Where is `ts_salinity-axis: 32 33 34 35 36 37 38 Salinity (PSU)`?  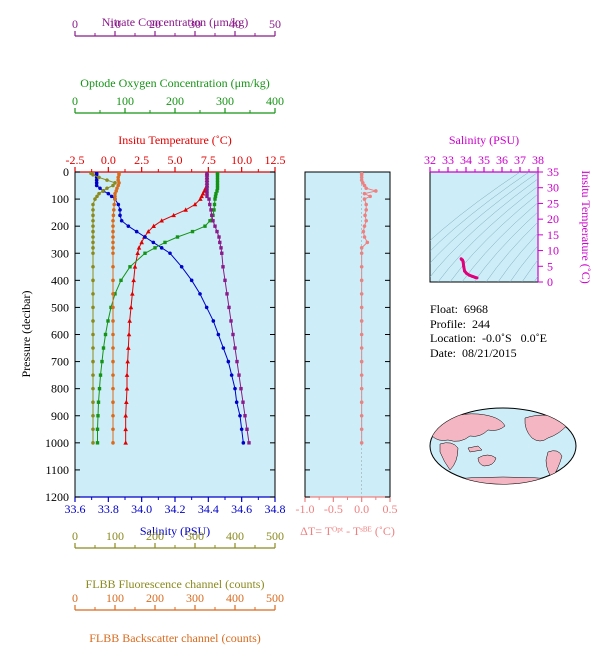 ts_salinity-axis: 32 33 34 35 36 37 38 Salinity (PSU) is located at coordinates (484, 153).